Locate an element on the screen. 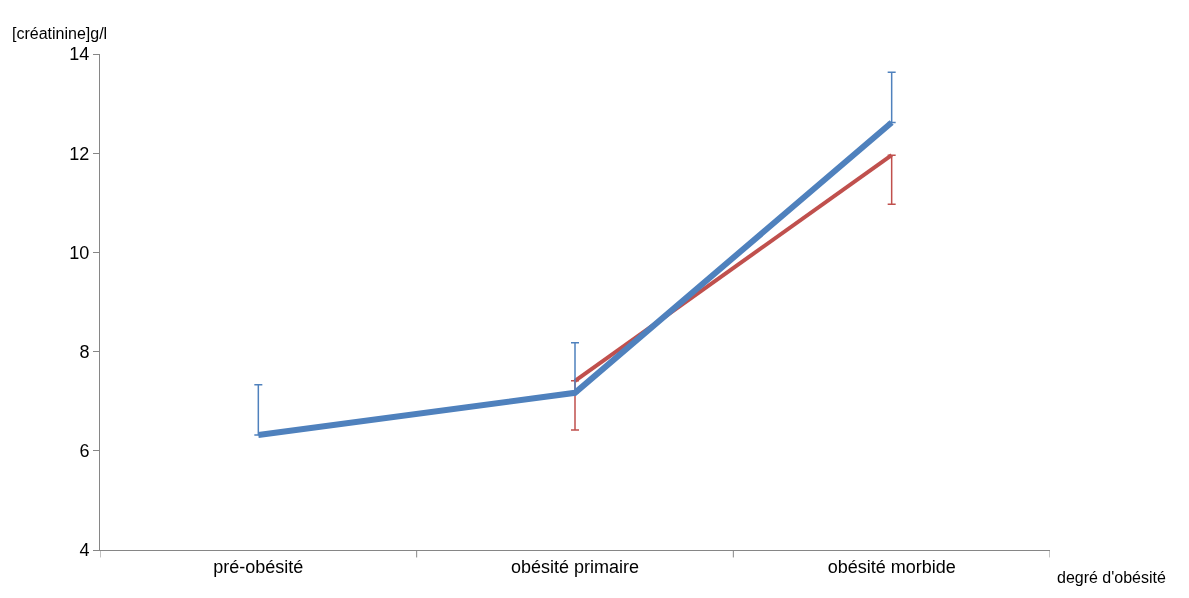 This screenshot has height=598, width=1189. y-tick-label: 4 is located at coordinates (84, 550).